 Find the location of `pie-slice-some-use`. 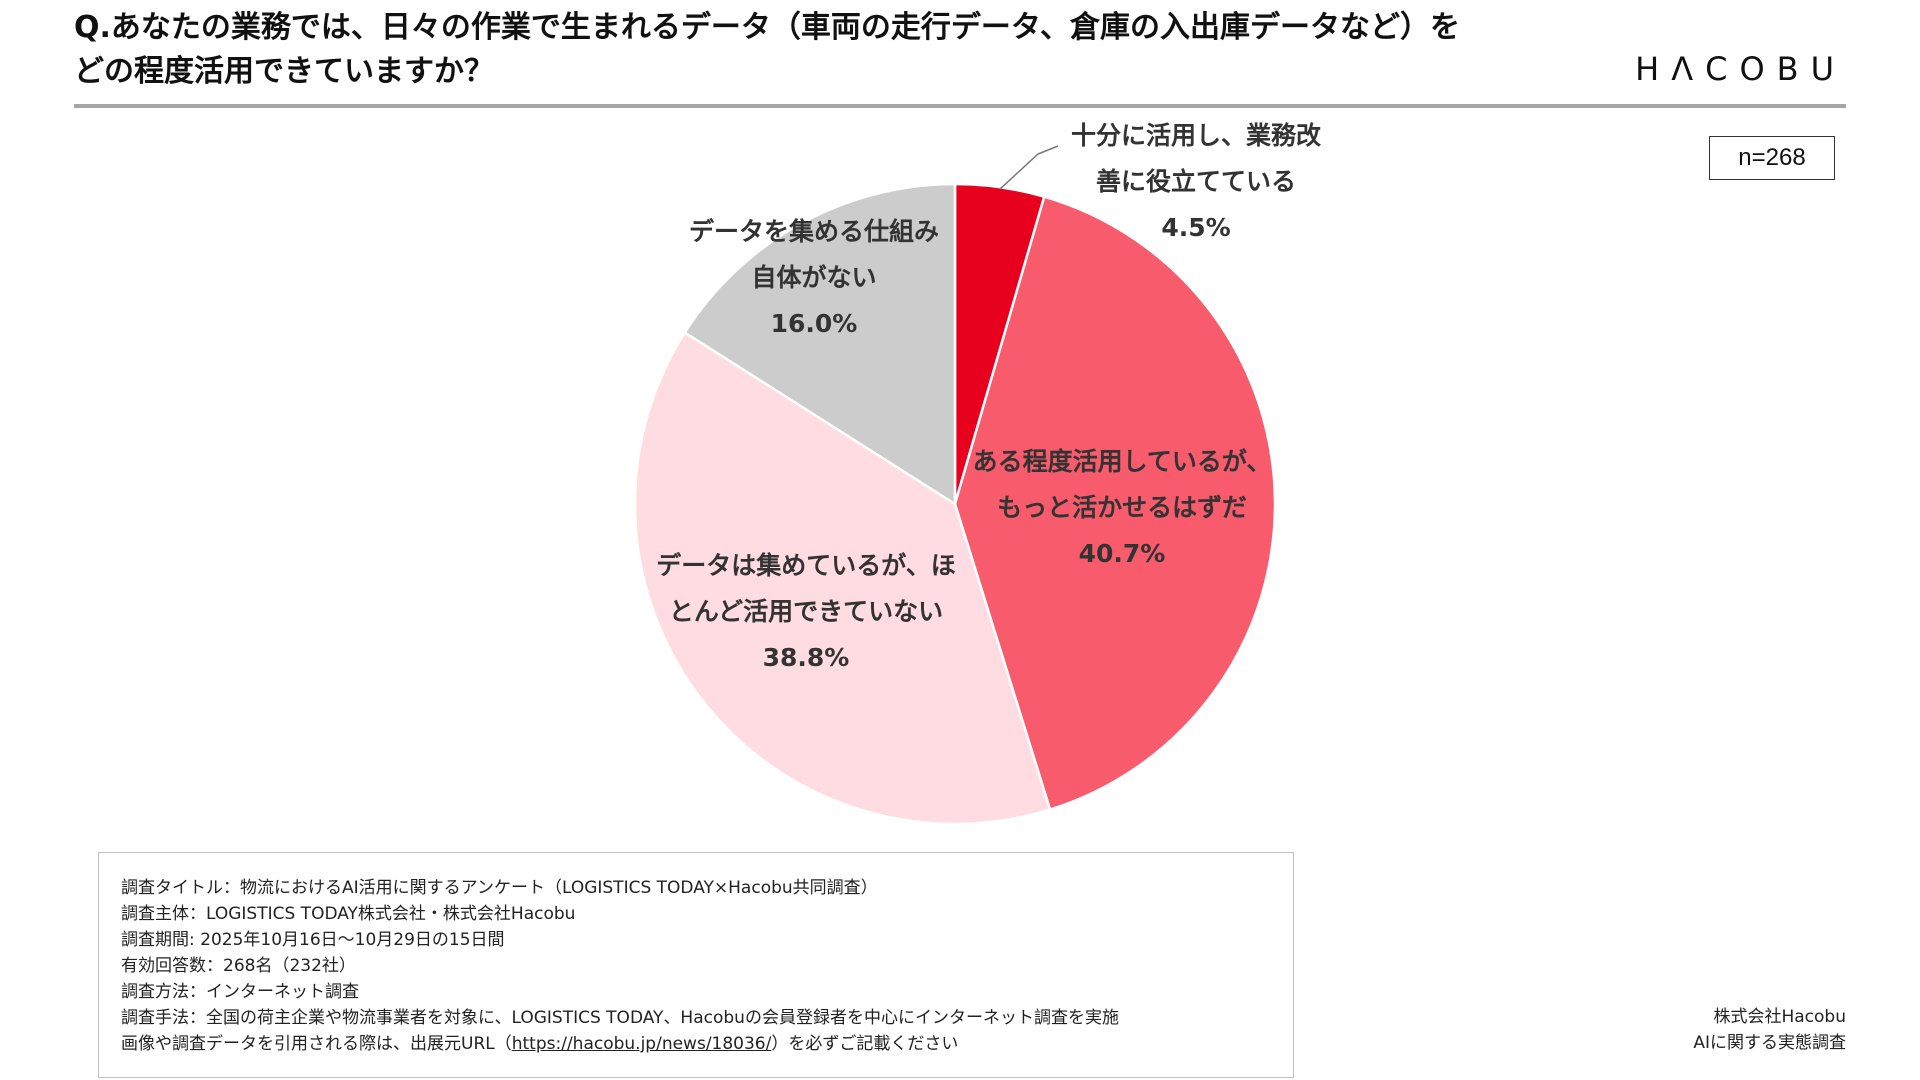

pie-slice-some-use is located at coordinates (1115, 503).